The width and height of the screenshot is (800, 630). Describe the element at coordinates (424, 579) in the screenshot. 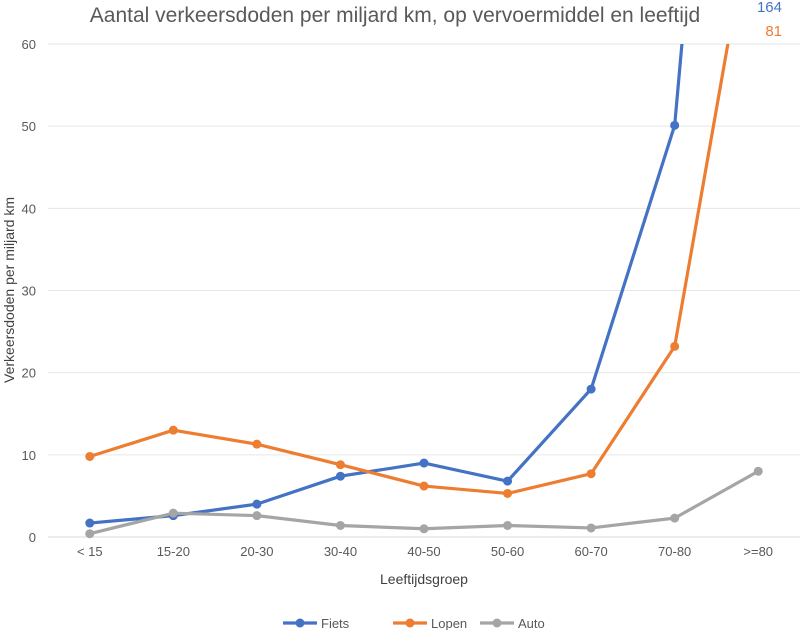

I see `x-axis-label: Leeftijdsgroep` at that location.